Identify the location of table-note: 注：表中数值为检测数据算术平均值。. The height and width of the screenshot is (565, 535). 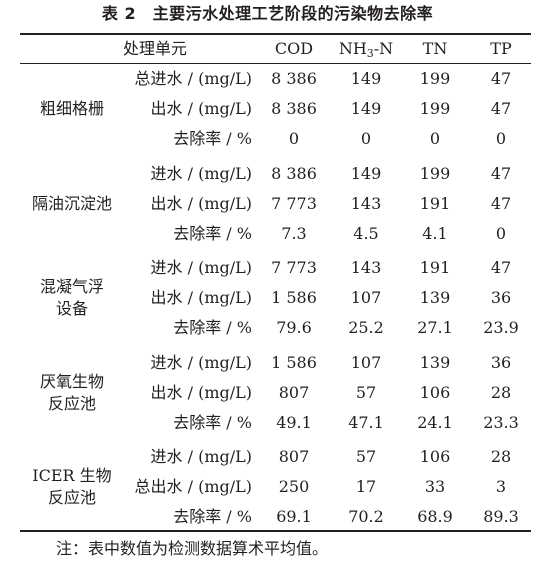
(192, 548).